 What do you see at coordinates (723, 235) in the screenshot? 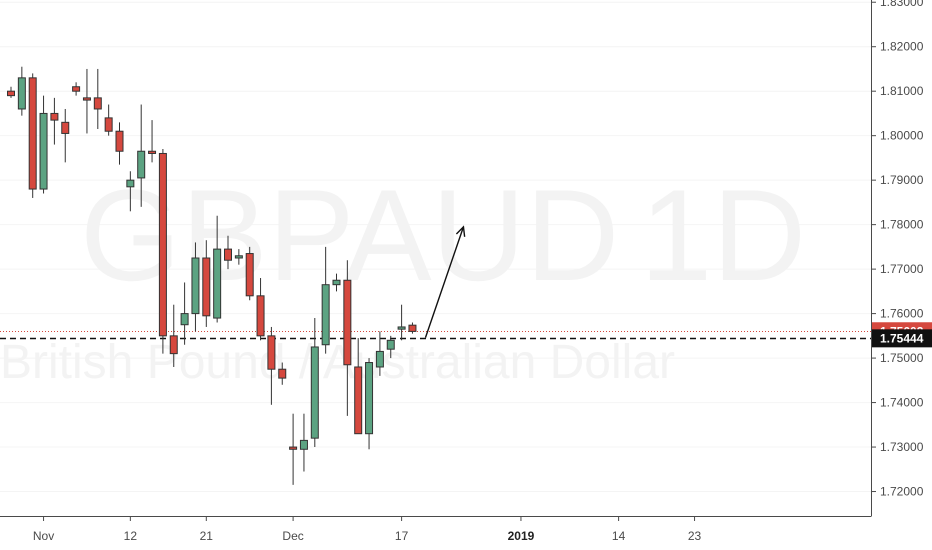
I see `watermark-timeframe: 1D` at bounding box center [723, 235].